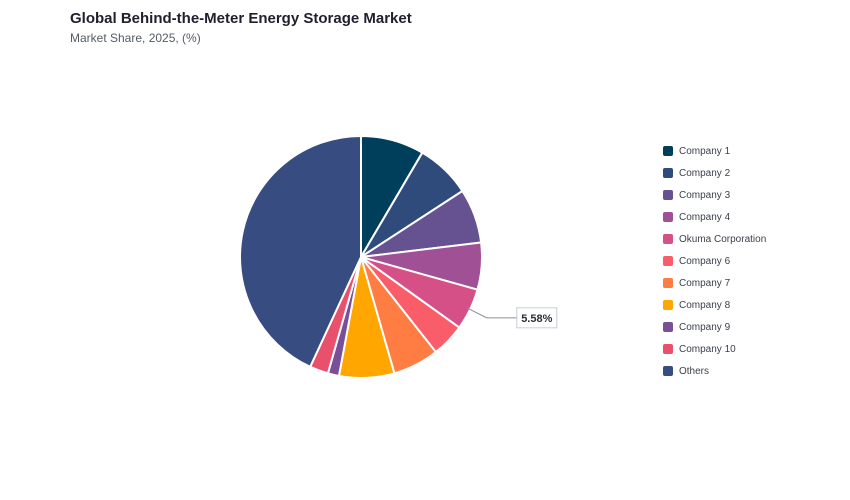  I want to click on legend-item-company-2: Company 2, so click(714, 173).